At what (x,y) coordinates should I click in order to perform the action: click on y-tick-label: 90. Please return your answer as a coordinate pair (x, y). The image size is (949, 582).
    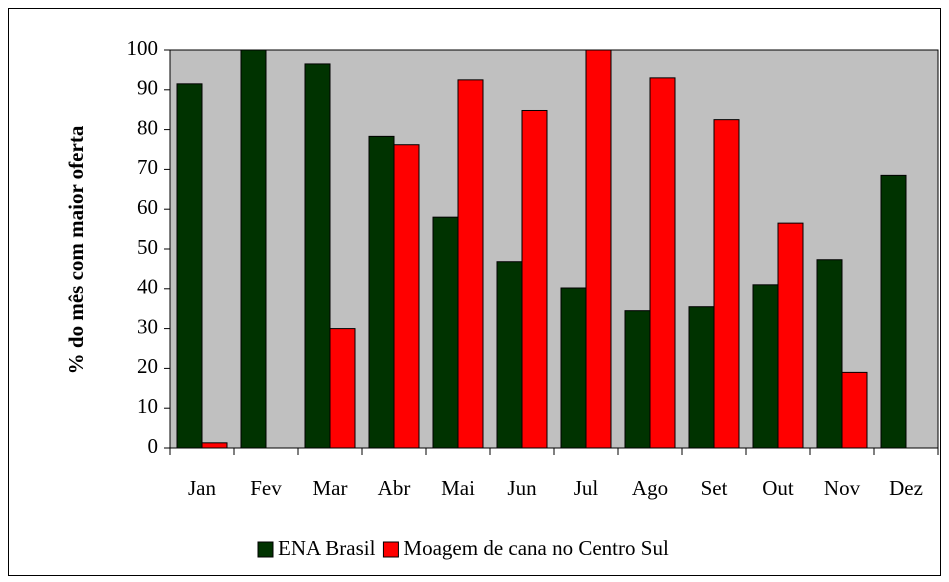
    Looking at the image, I should click on (147, 88).